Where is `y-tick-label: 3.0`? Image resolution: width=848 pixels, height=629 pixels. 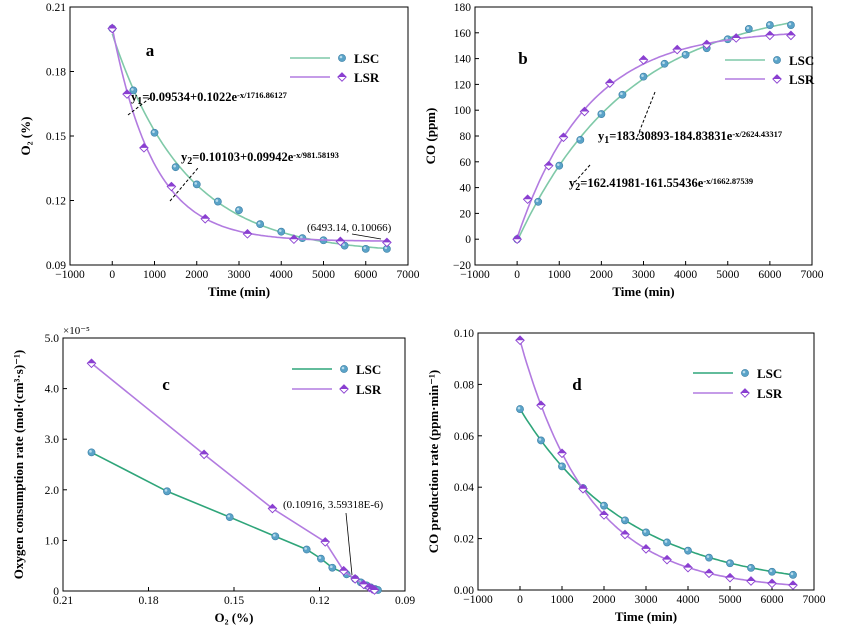
y-tick-label: 3.0 is located at coordinates (52, 440).